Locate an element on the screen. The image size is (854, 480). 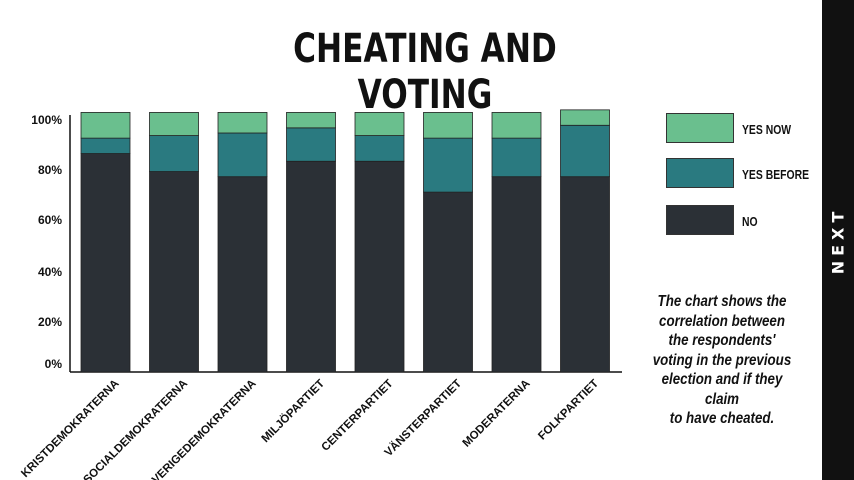
next-sidebar: NEXT is located at coordinates (838, 240).